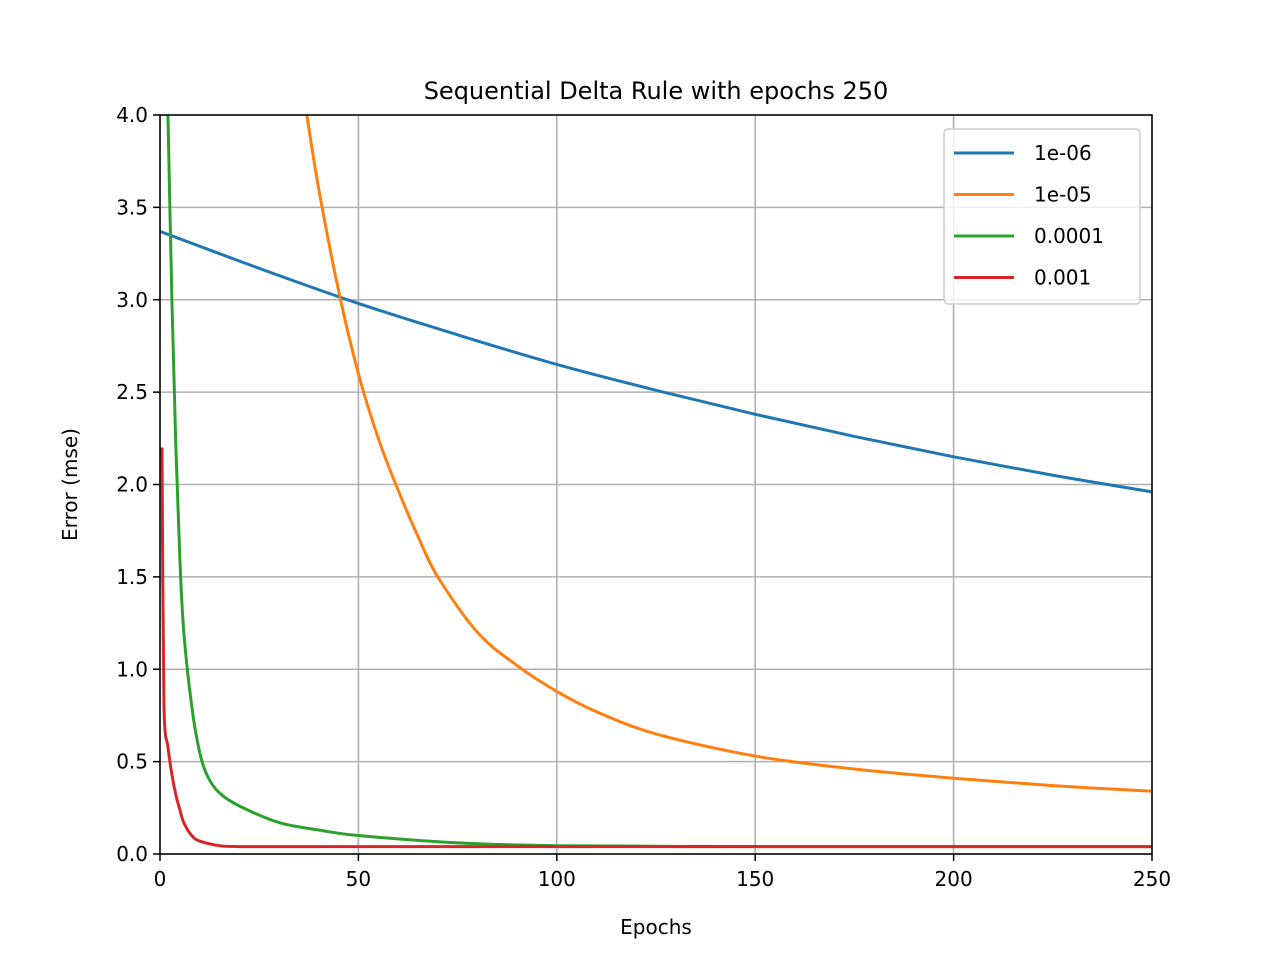 This screenshot has width=1280, height=960. What do you see at coordinates (132, 300) in the screenshot?
I see `y-tick-label: 3.0` at bounding box center [132, 300].